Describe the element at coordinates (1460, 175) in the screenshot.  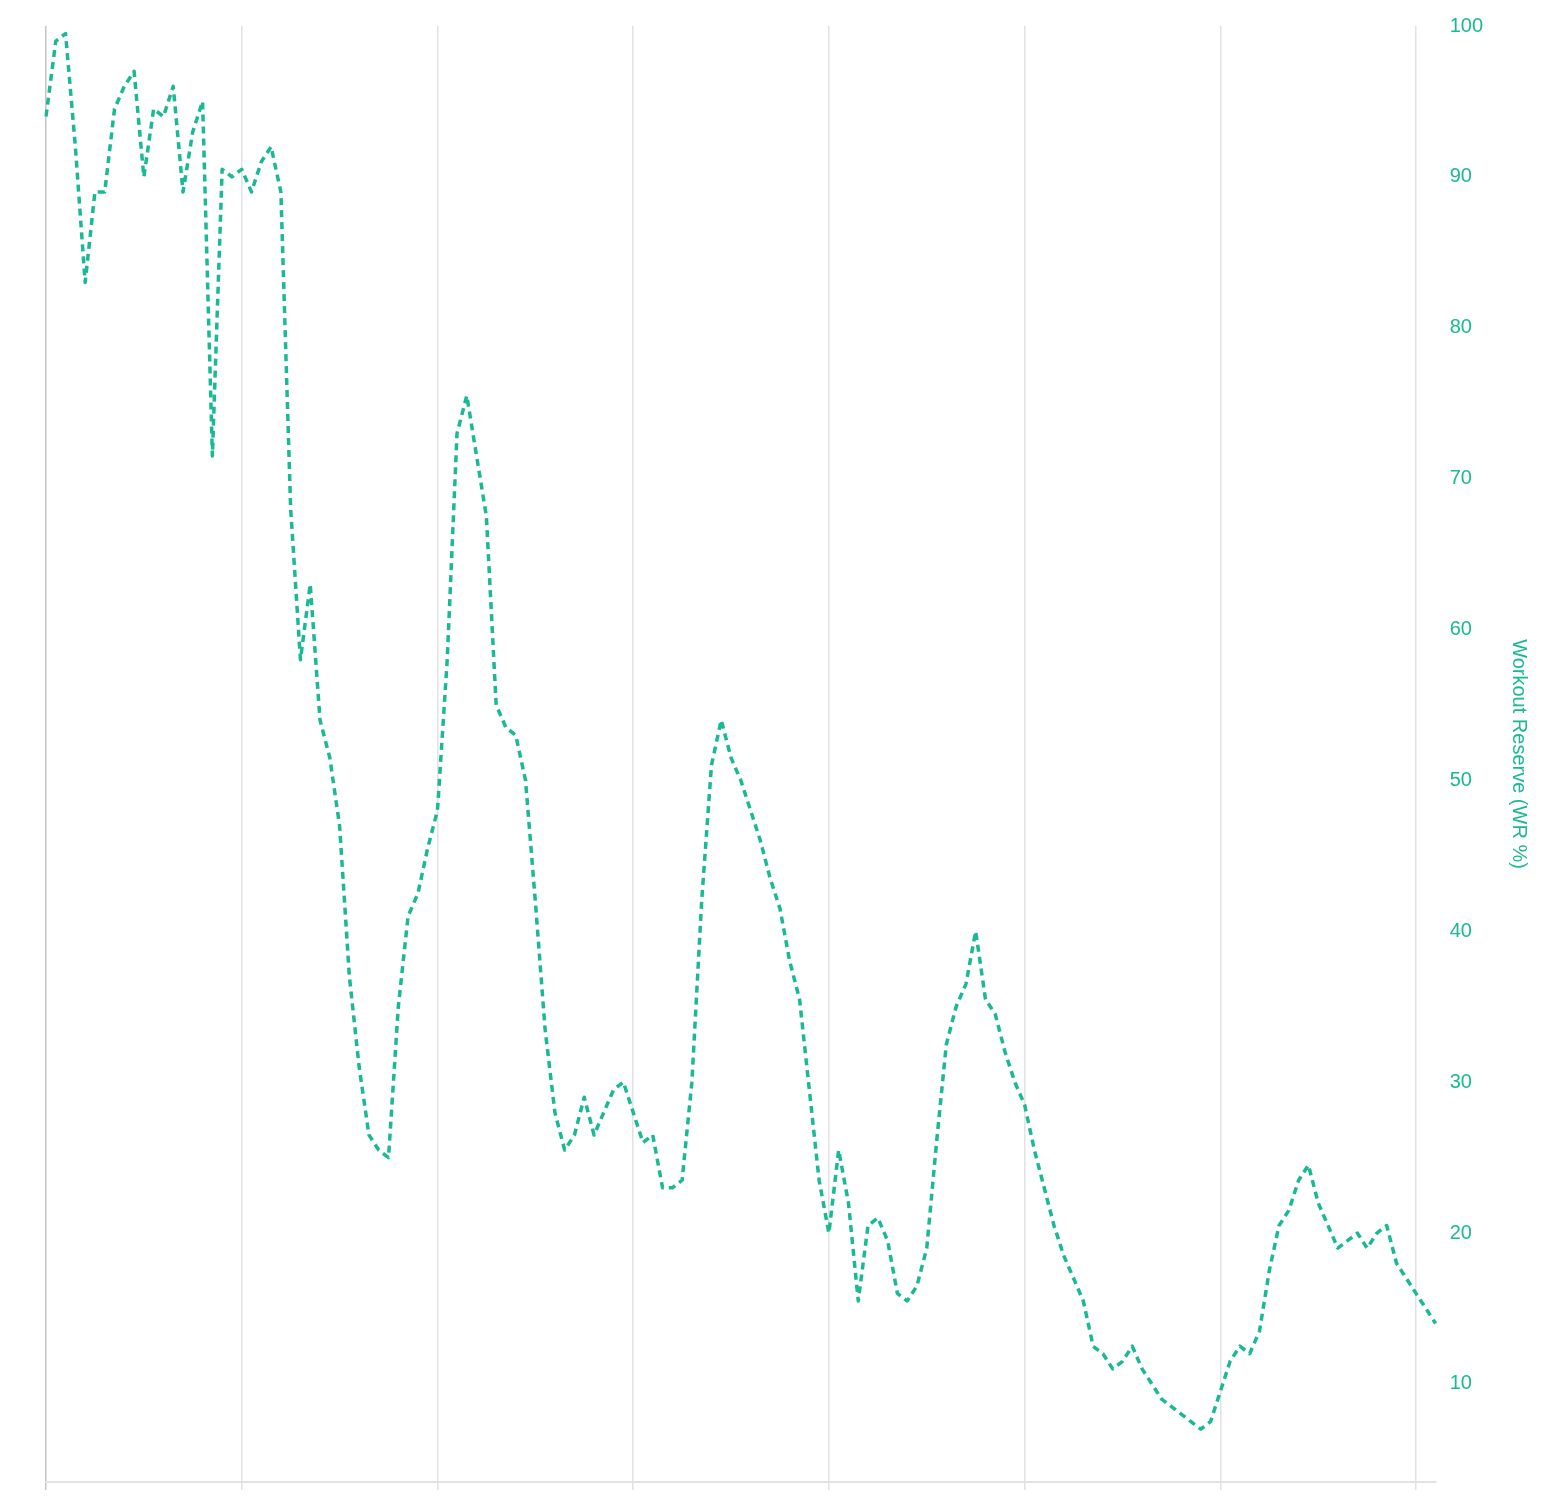
I see `y-tick-label: 90` at that location.